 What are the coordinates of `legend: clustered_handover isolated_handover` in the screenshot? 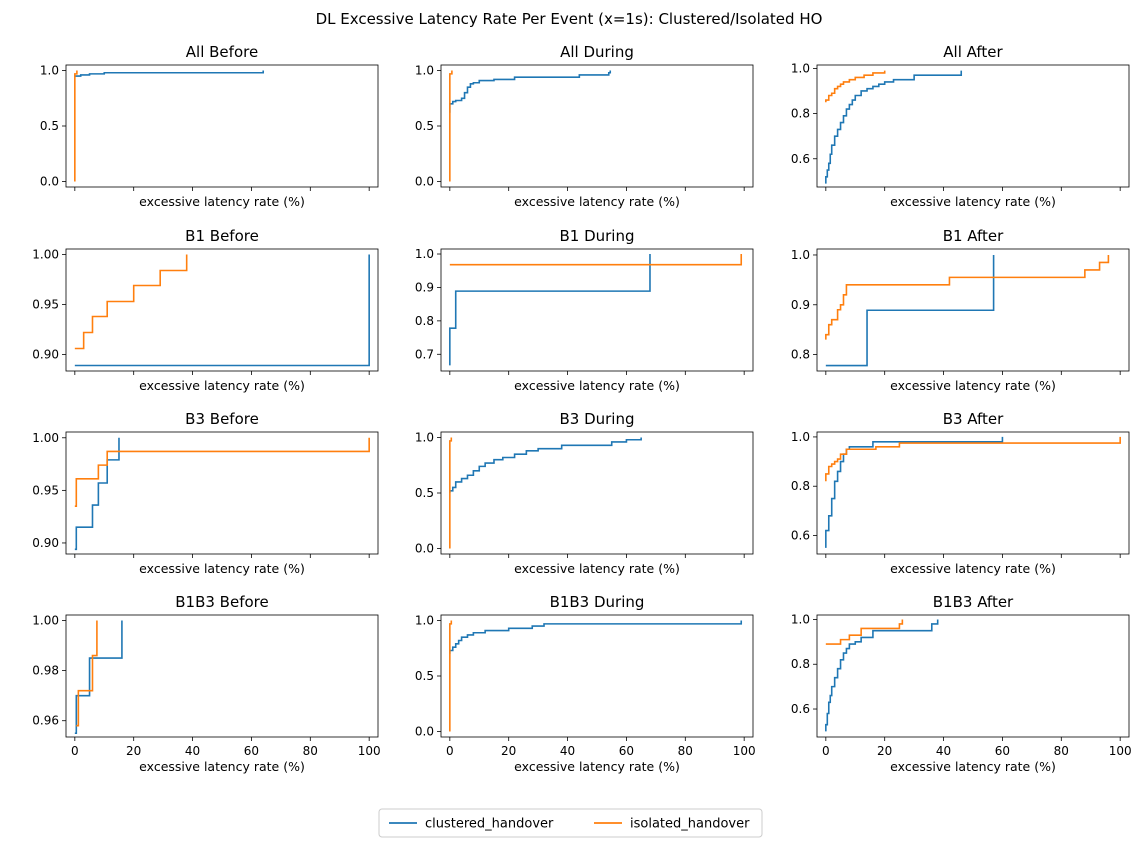 It's located at (570, 823).